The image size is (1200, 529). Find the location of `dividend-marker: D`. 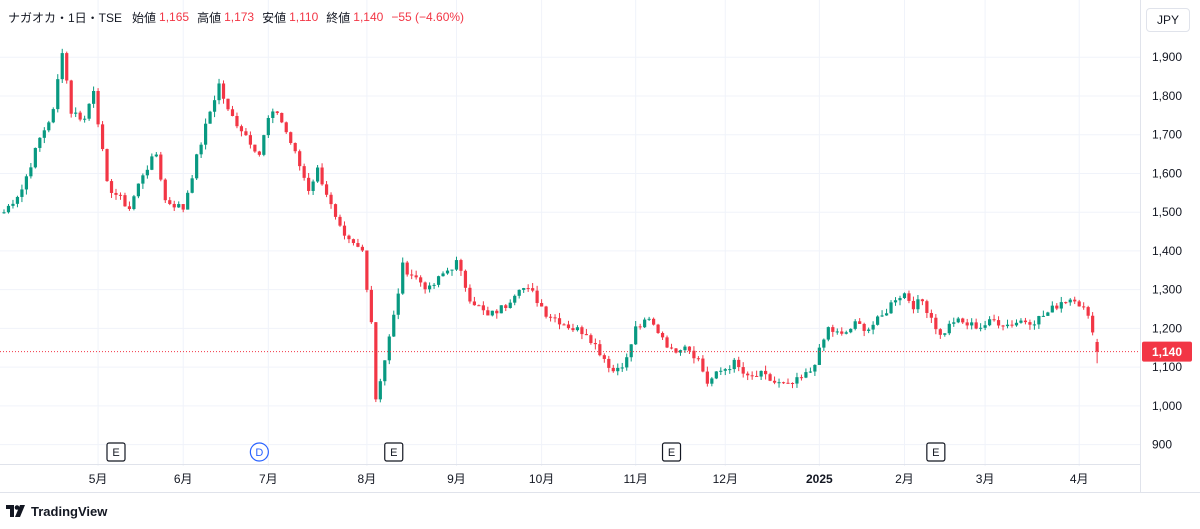

dividend-marker: D is located at coordinates (259, 452).